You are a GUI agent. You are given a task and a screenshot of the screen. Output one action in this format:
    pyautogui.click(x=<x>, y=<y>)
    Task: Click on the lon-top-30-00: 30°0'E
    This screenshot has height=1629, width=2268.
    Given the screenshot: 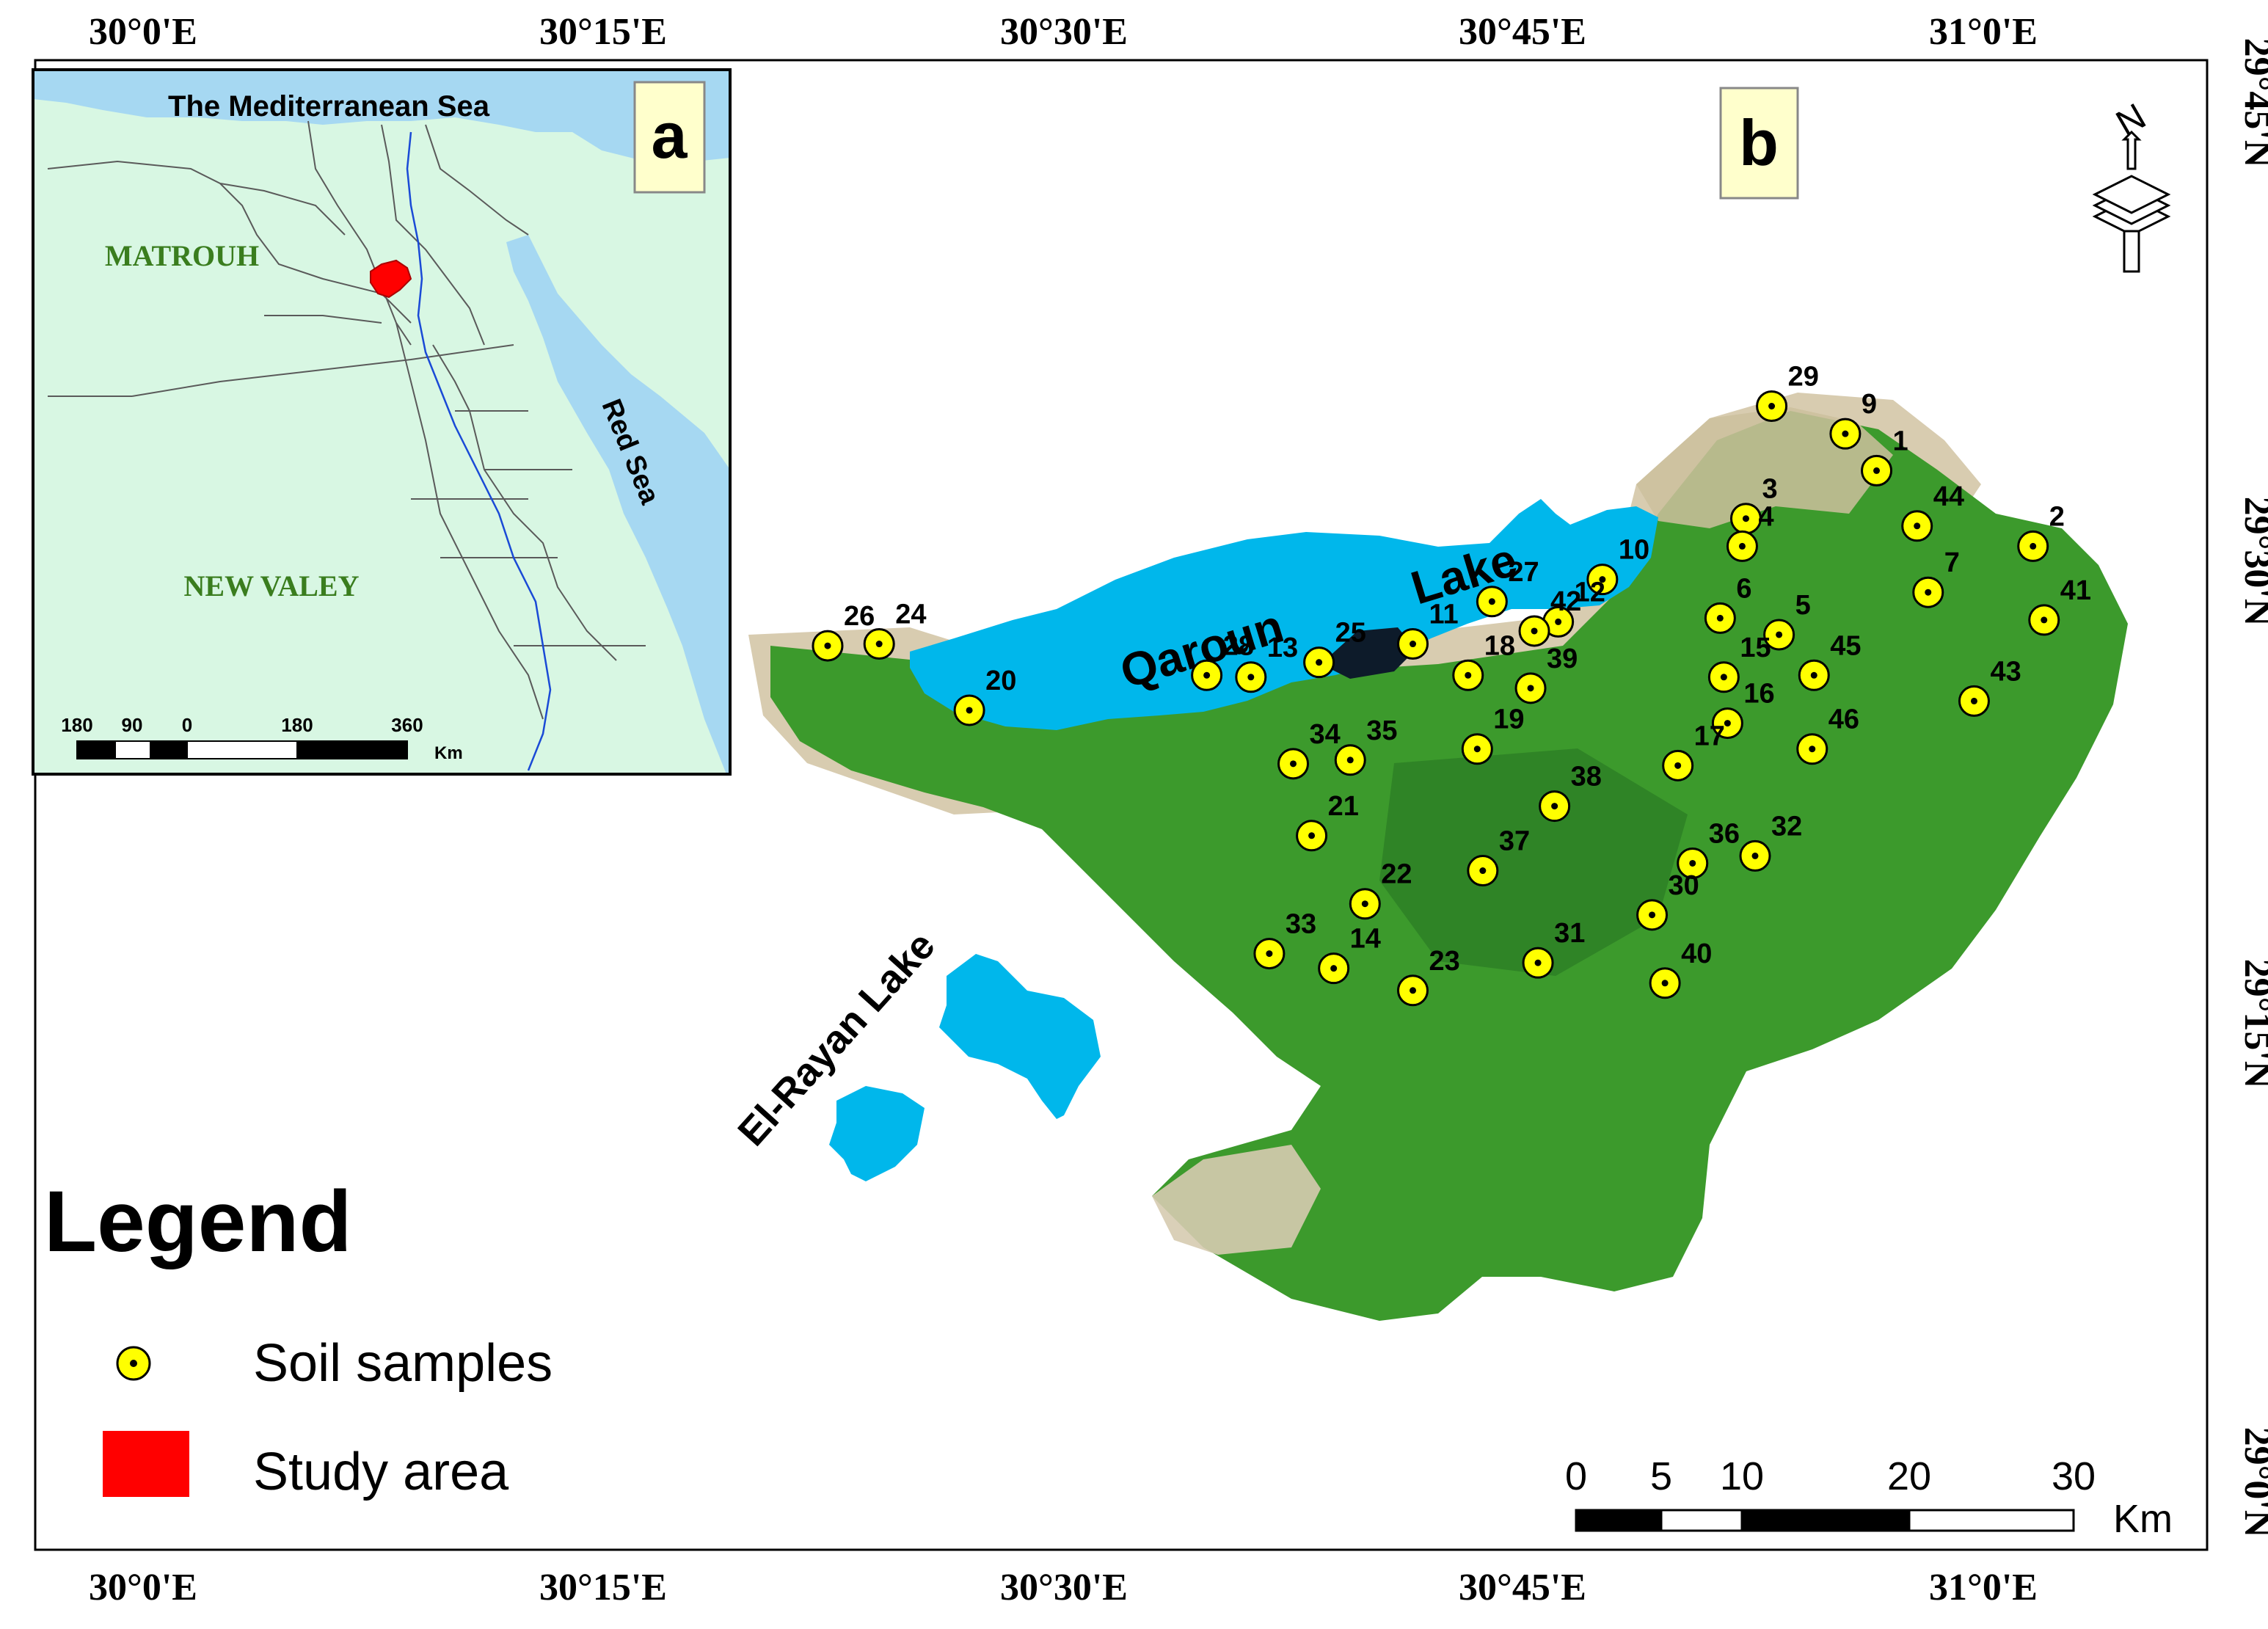 What is the action you would take?
    pyautogui.click(x=143, y=32)
    